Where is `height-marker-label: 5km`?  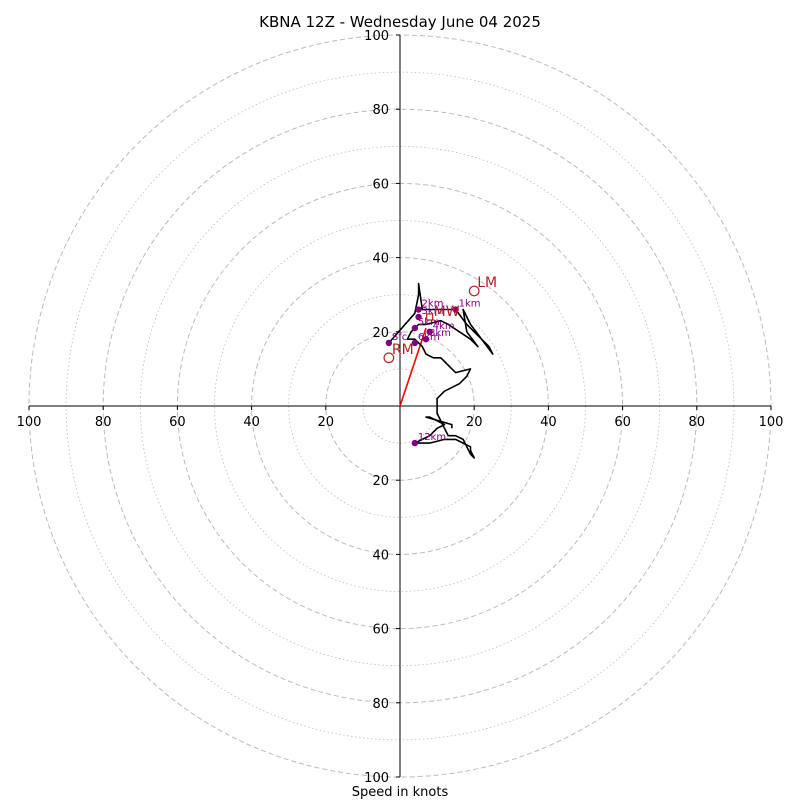
height-marker-label: 5km is located at coordinates (429, 322).